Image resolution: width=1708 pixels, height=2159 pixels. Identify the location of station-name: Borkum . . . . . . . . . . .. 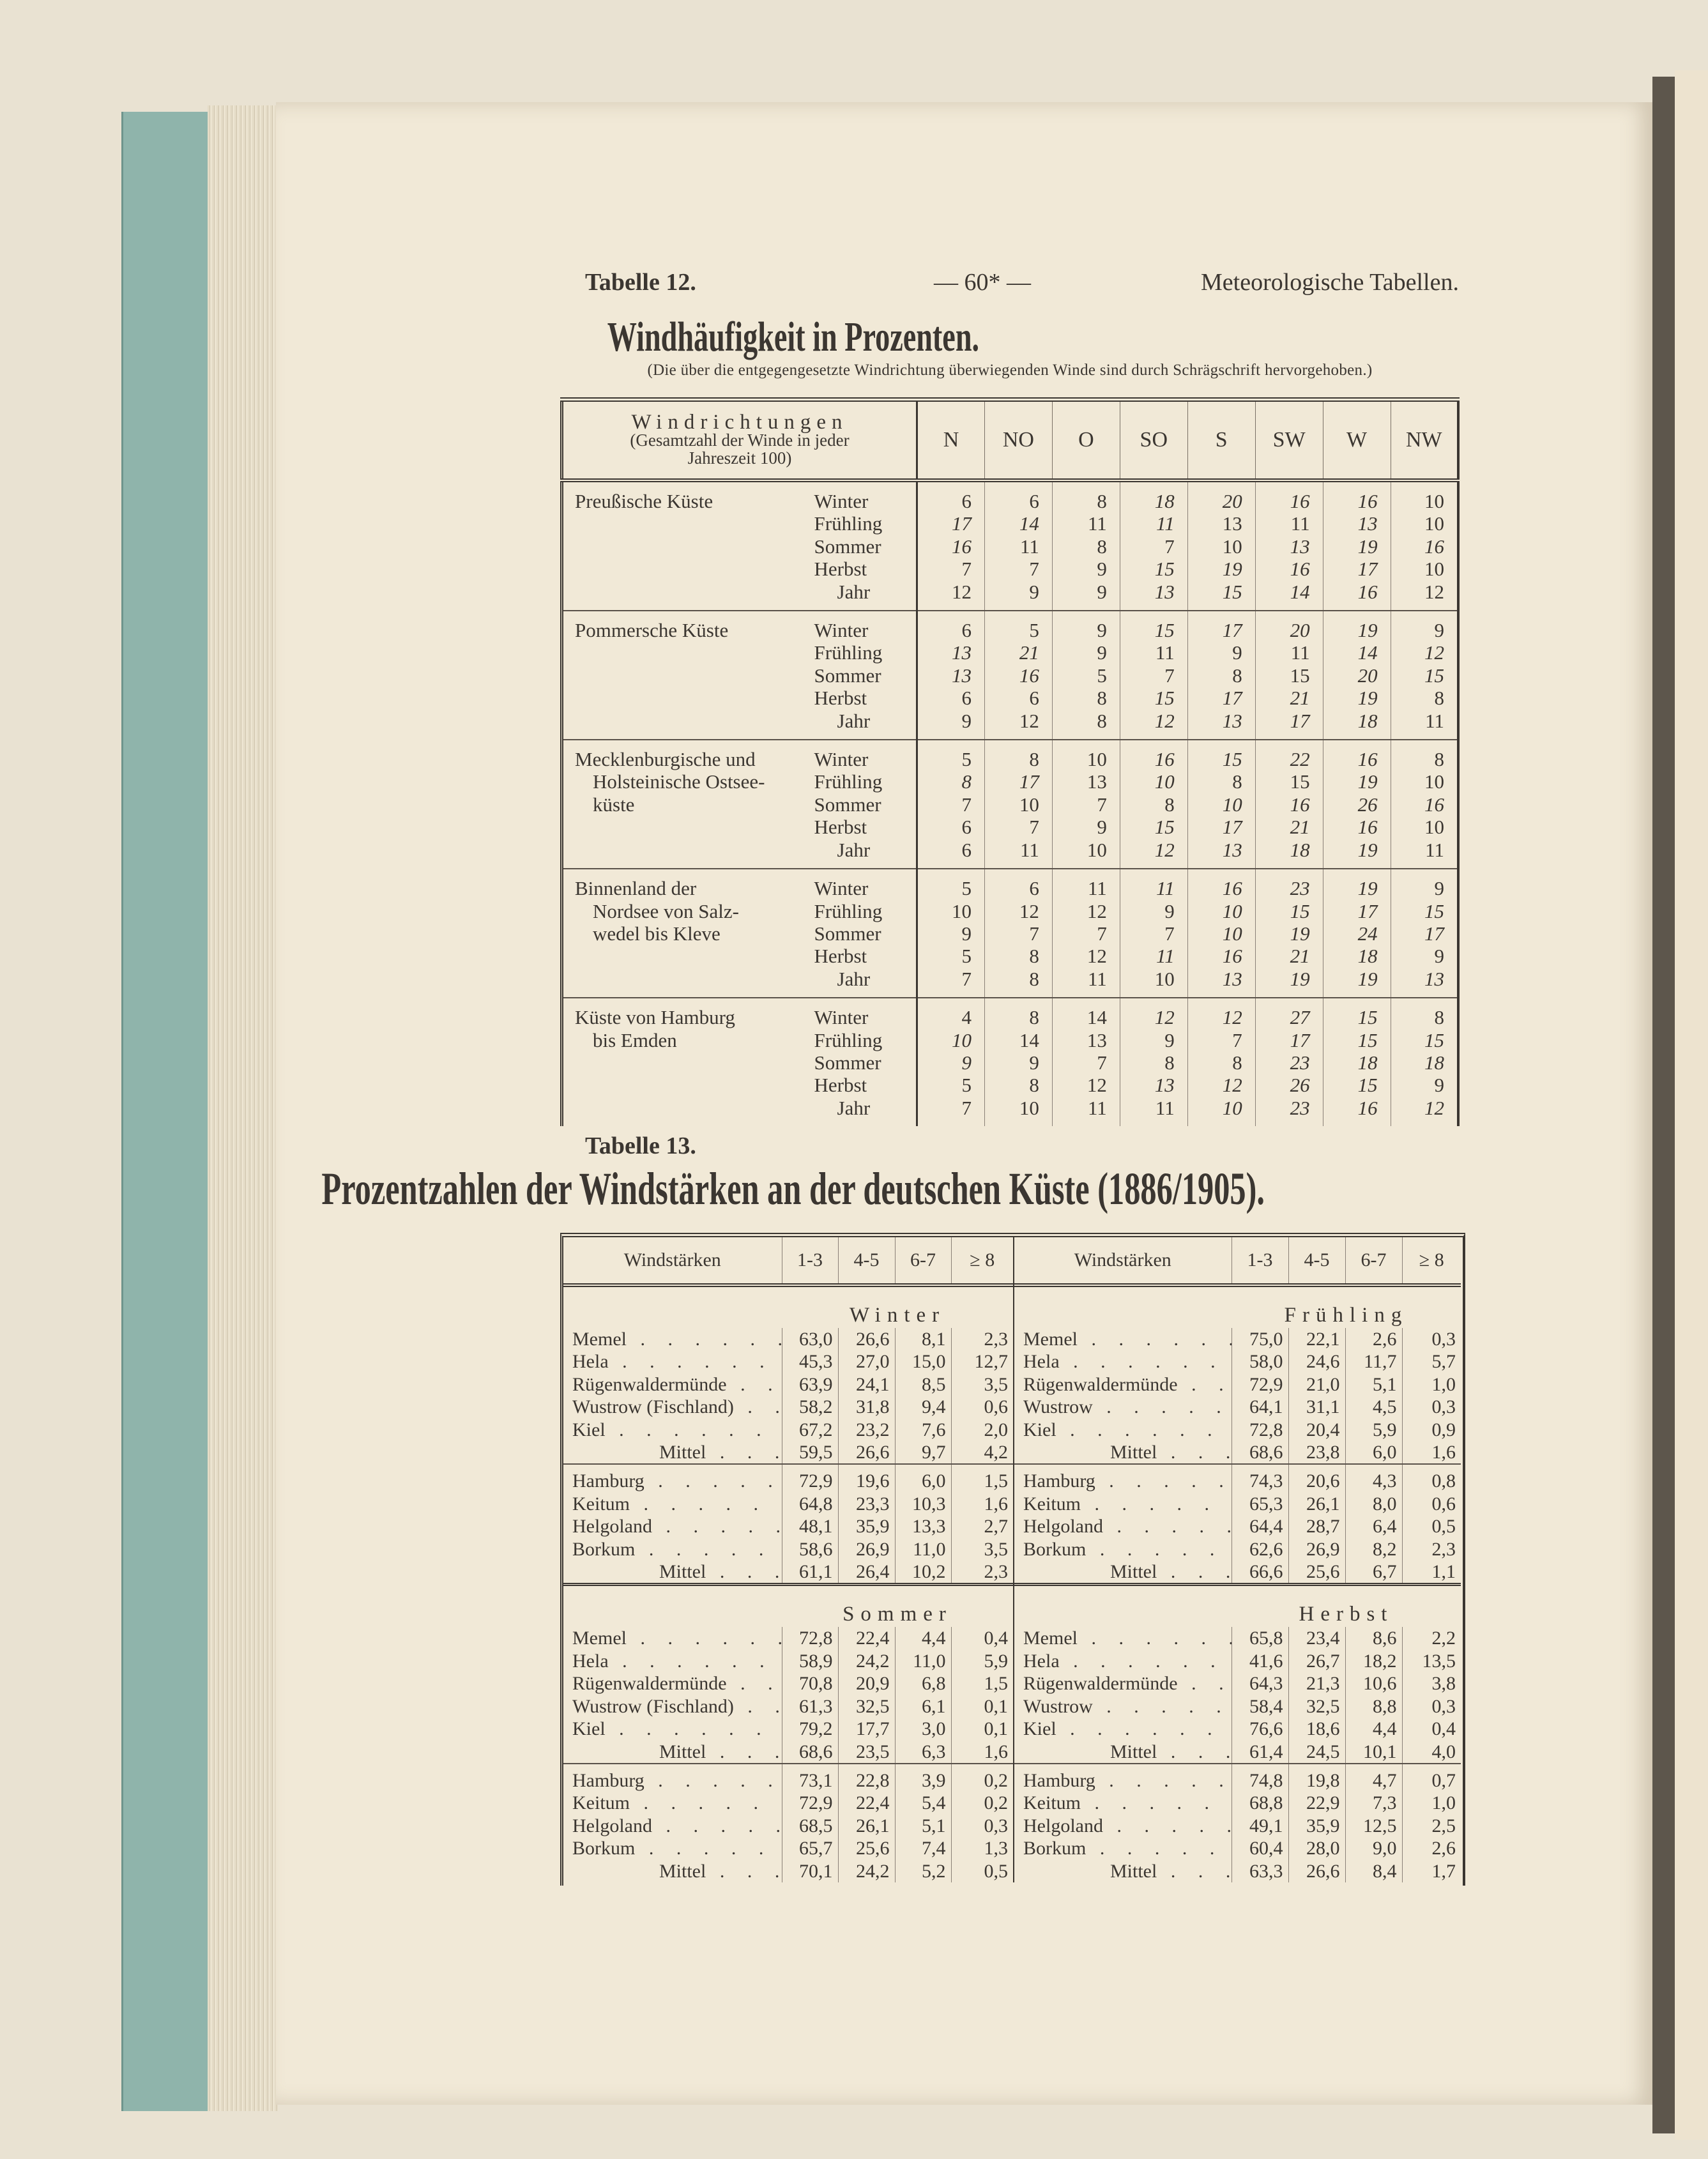
(672, 1848).